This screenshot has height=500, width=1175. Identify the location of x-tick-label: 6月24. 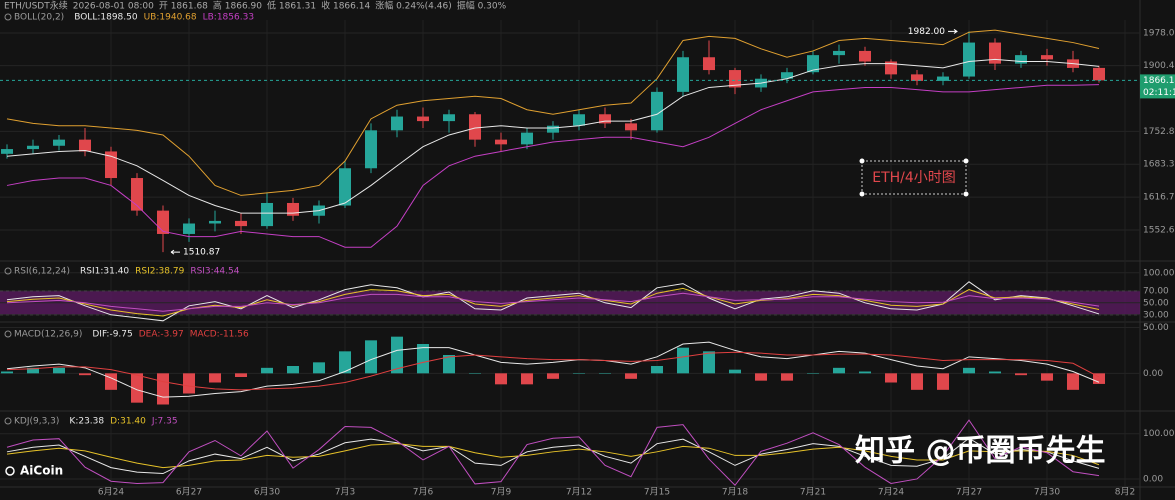
(111, 492).